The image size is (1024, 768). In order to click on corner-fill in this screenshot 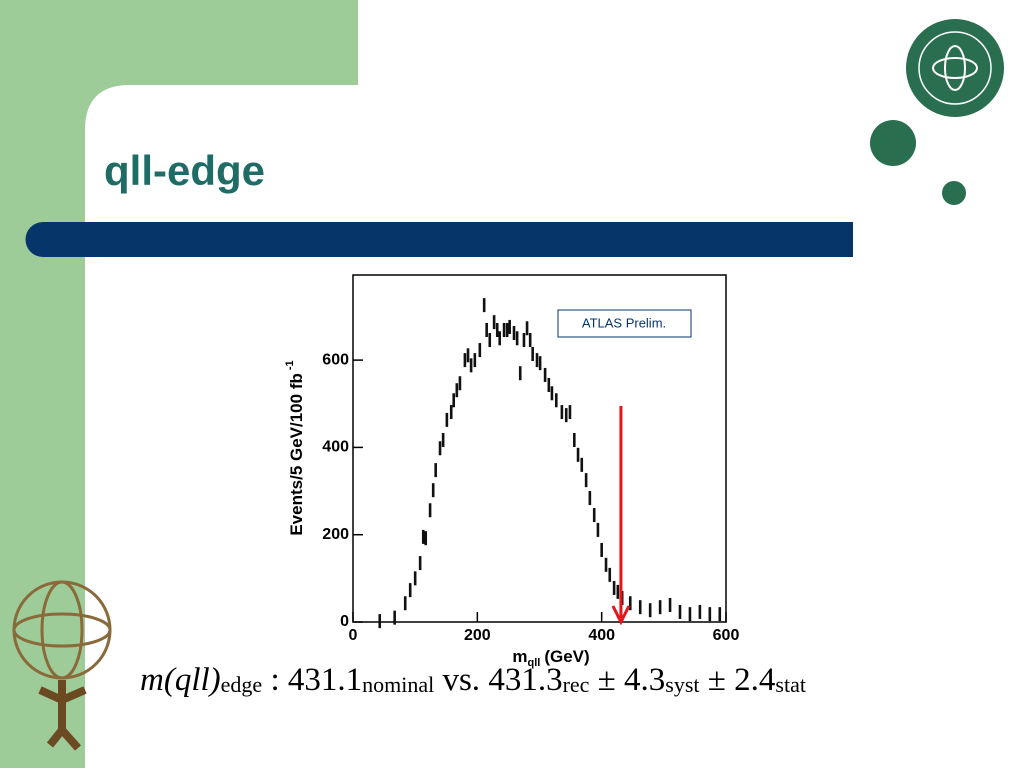, I will do `click(107, 107)`.